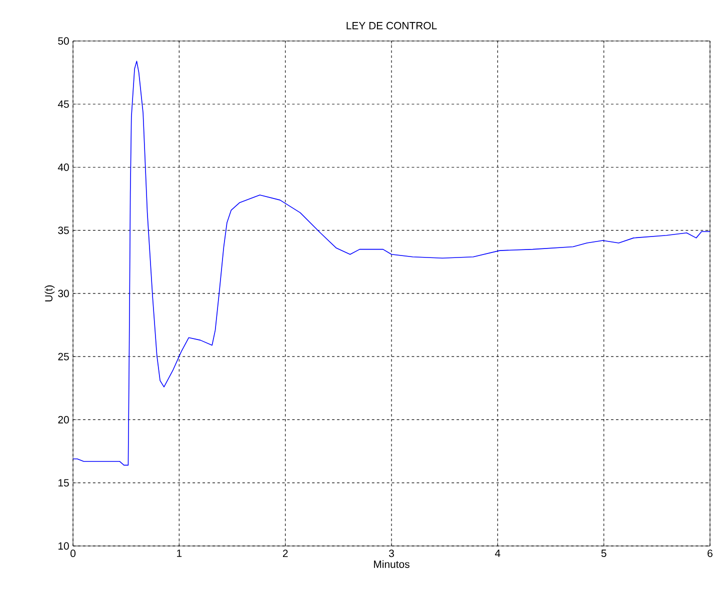 This screenshot has height=598, width=718. What do you see at coordinates (391, 26) in the screenshot?
I see `chart-title: LEY DE CONTROL` at bounding box center [391, 26].